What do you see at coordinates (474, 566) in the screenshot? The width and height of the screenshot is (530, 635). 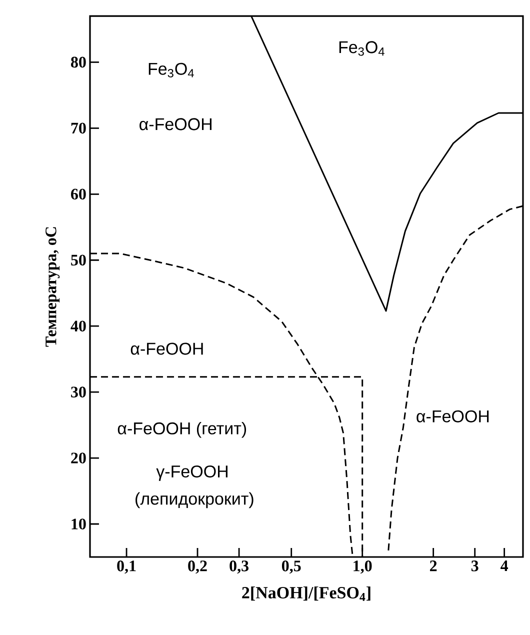 I see `x-tick-label: 3` at bounding box center [474, 566].